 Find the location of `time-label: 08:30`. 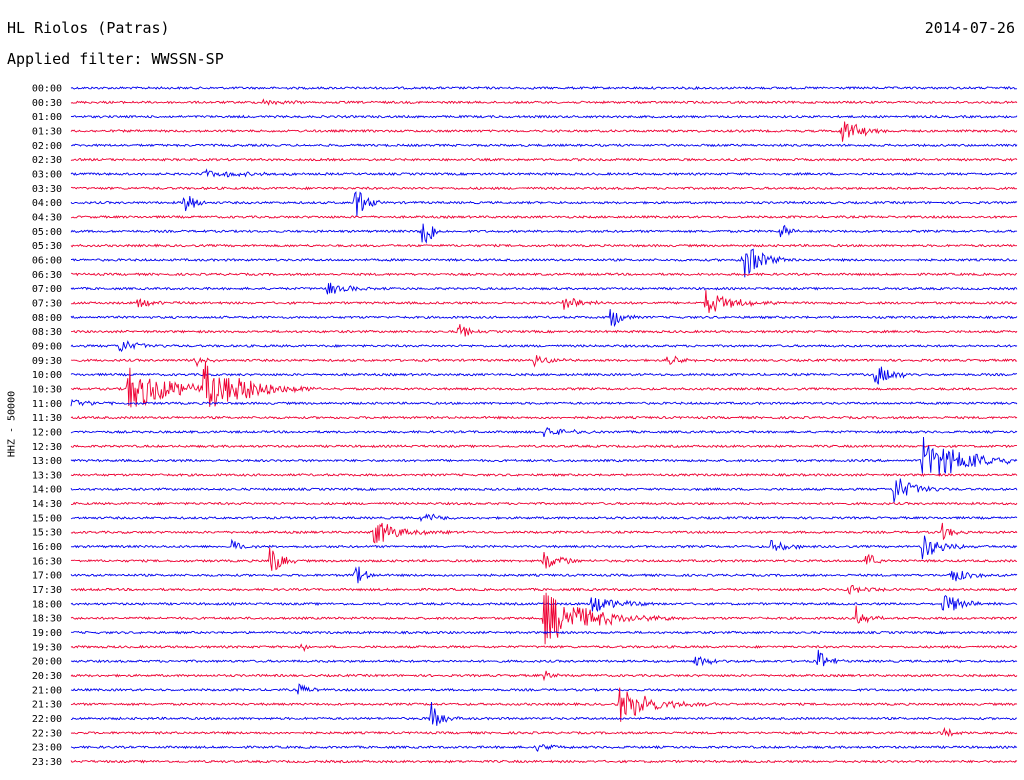

time-label: 08:30 is located at coordinates (47, 332).